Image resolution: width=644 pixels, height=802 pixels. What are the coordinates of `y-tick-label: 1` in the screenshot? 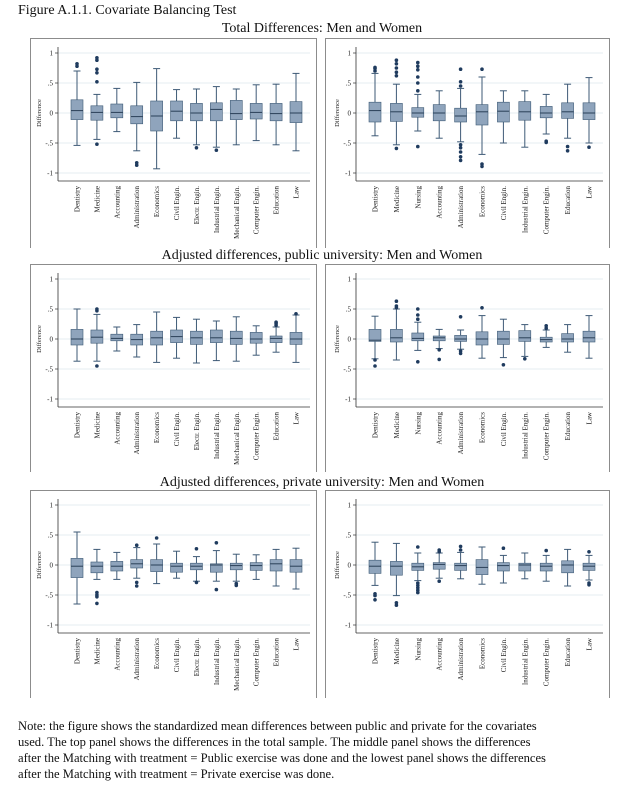 It's located at (52, 506).